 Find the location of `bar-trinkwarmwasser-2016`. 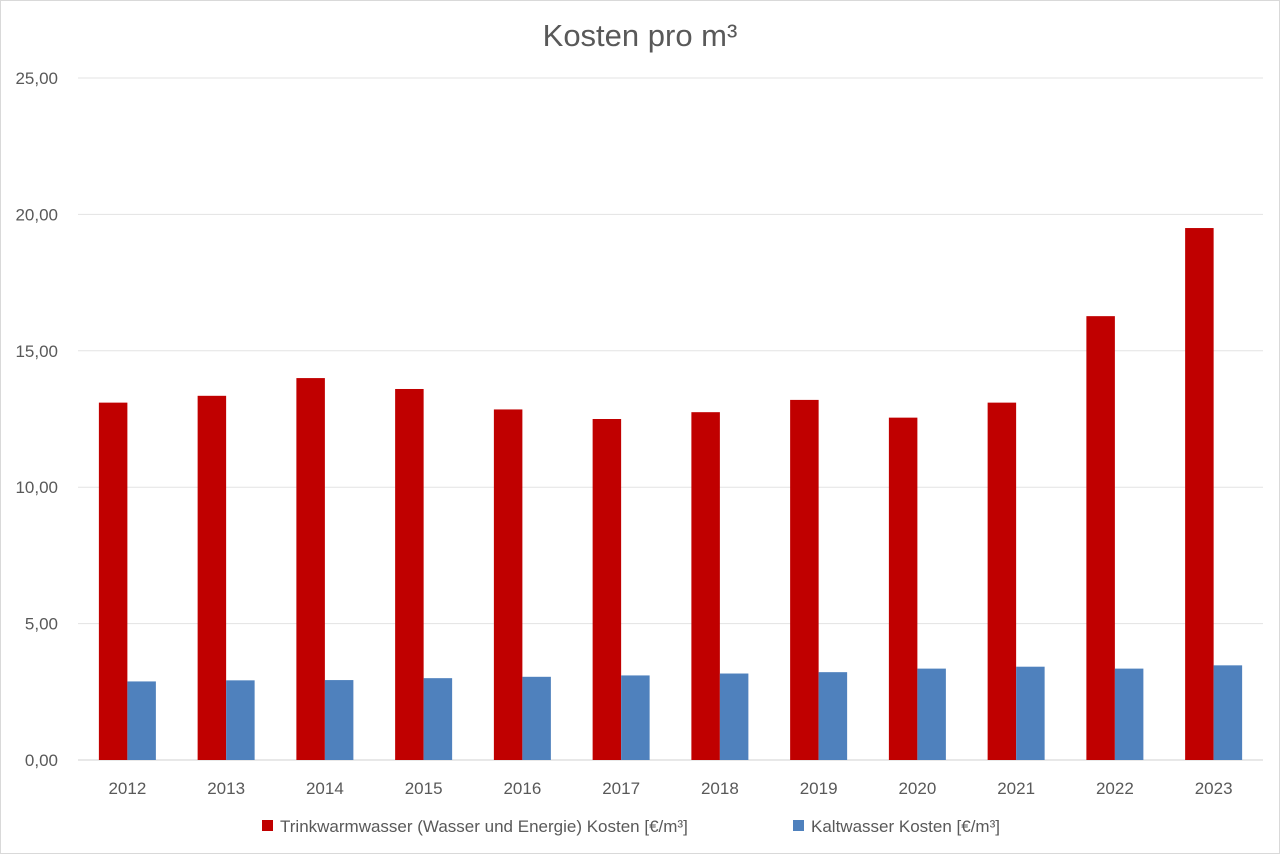

bar-trinkwarmwasser-2016 is located at coordinates (508, 584).